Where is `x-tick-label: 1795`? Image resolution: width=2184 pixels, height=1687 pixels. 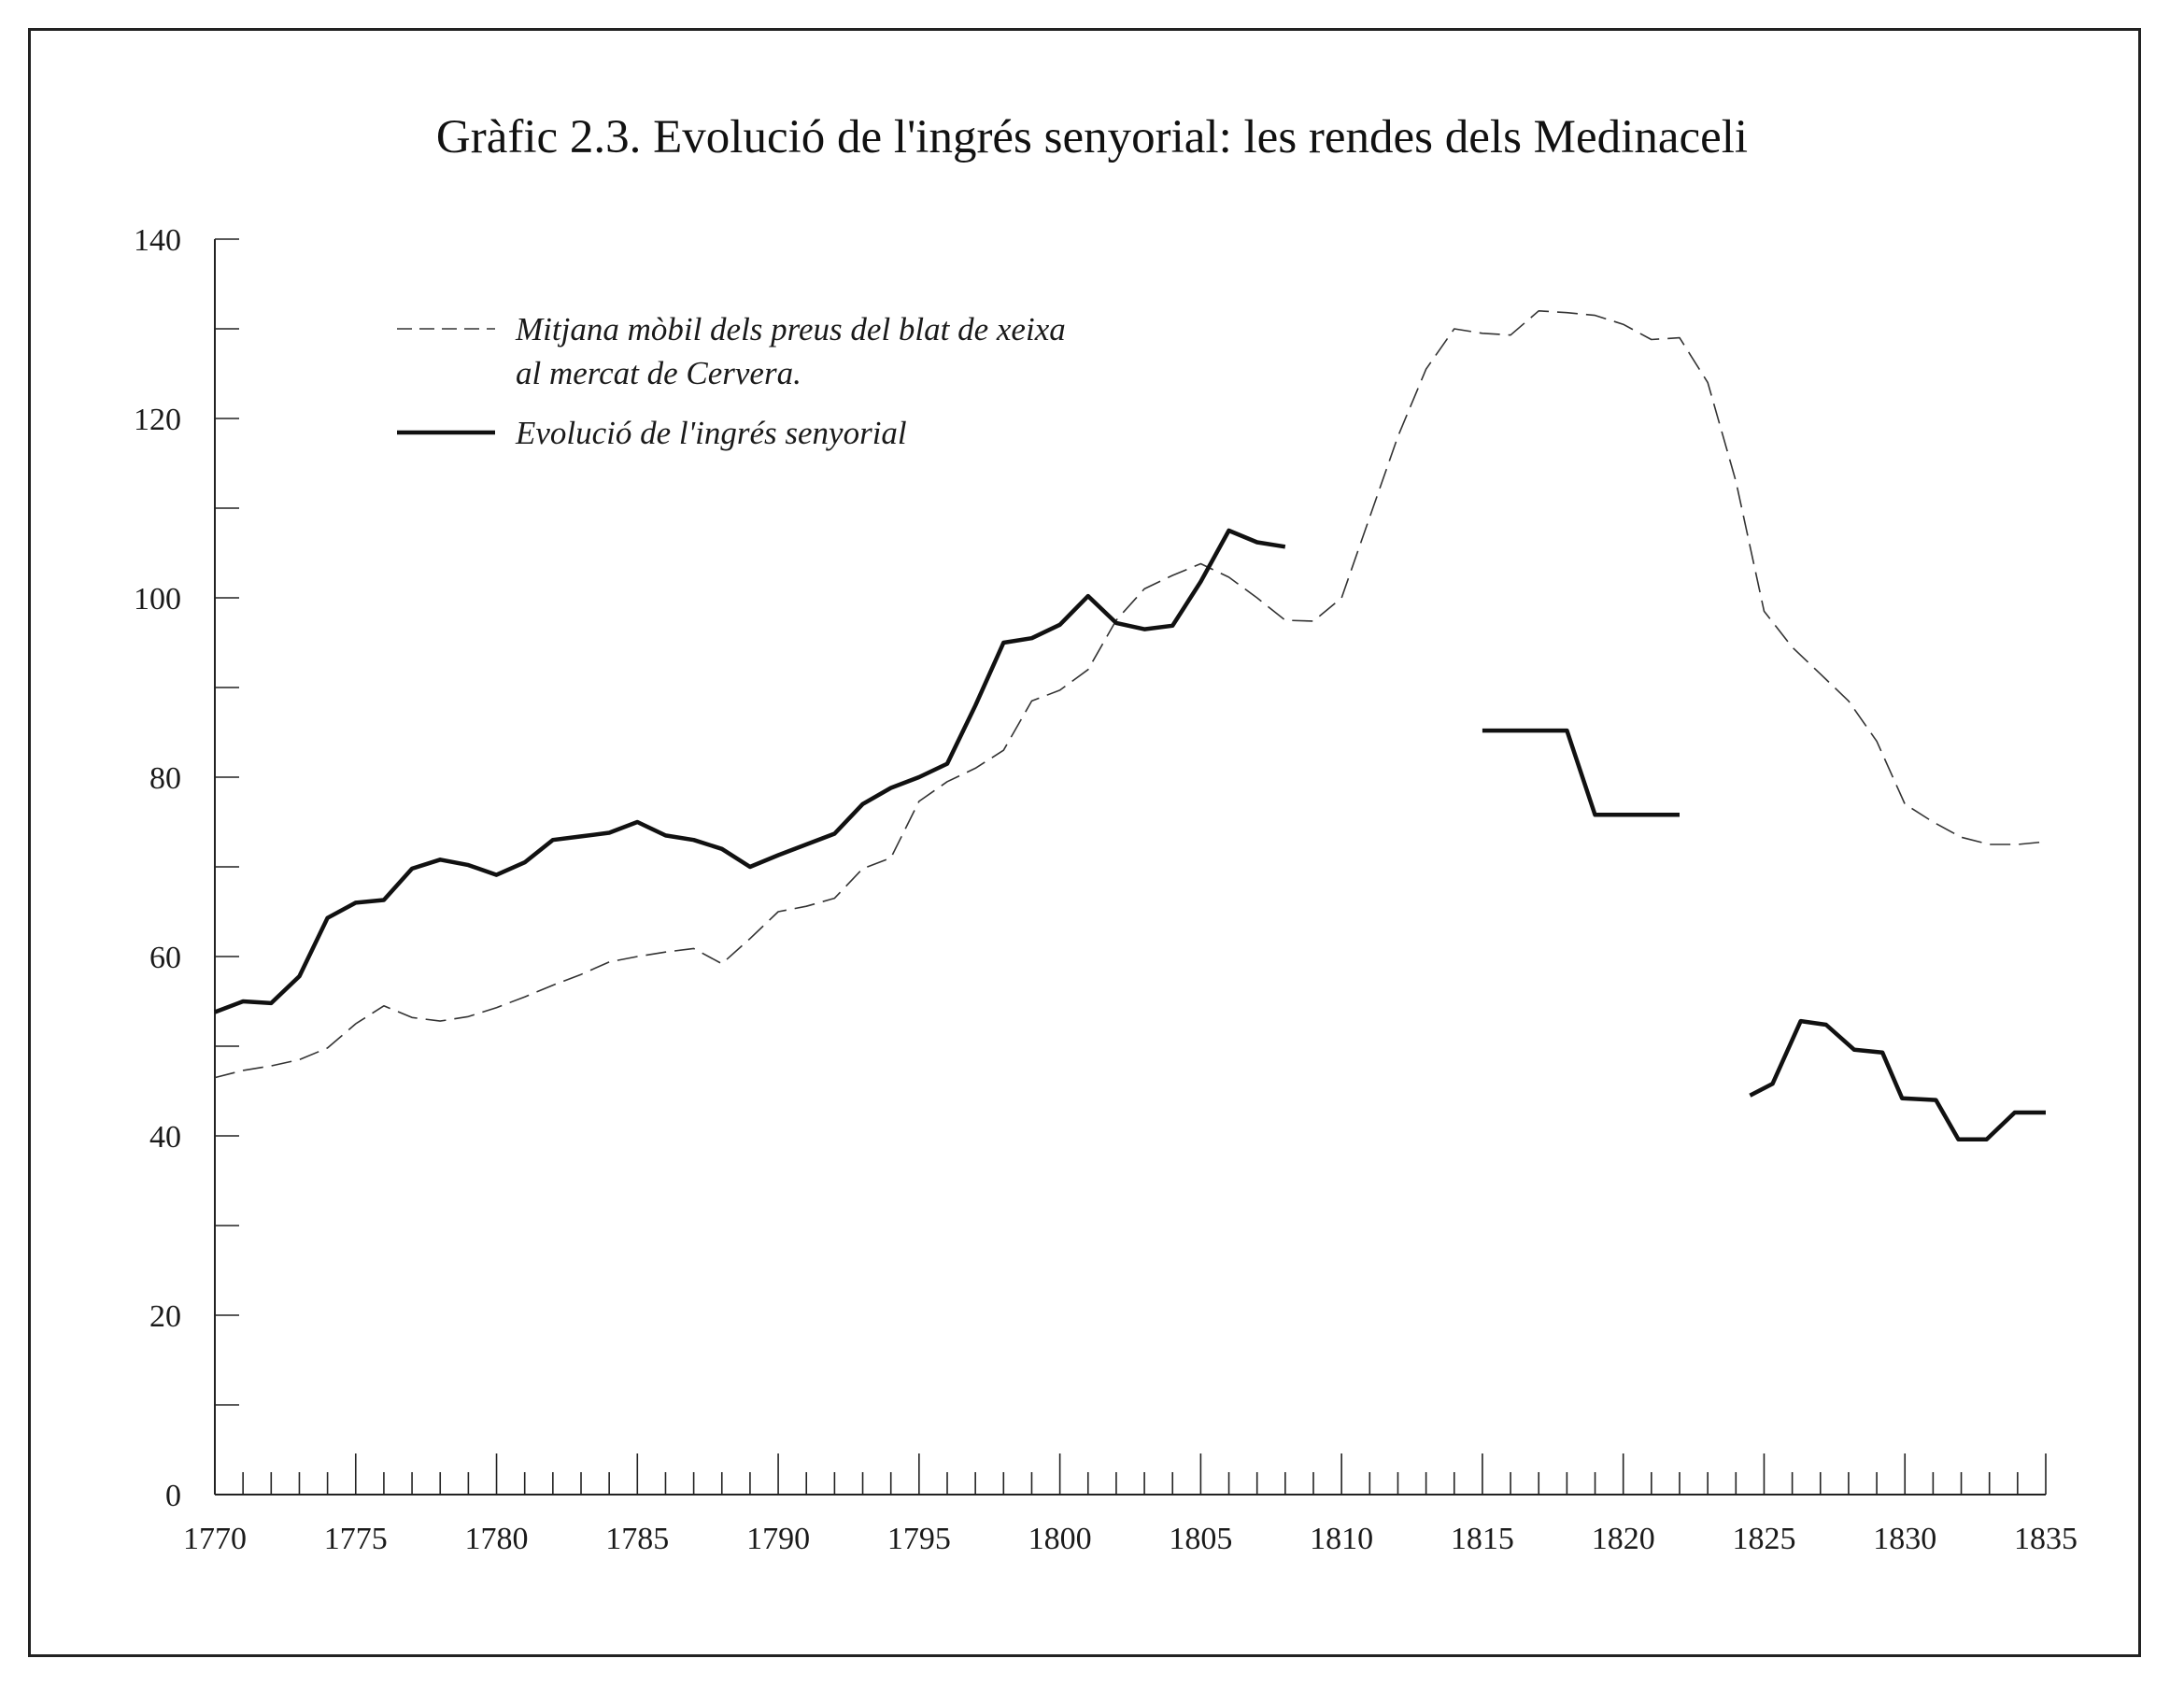
x-tick-label: 1795 is located at coordinates (919, 1539).